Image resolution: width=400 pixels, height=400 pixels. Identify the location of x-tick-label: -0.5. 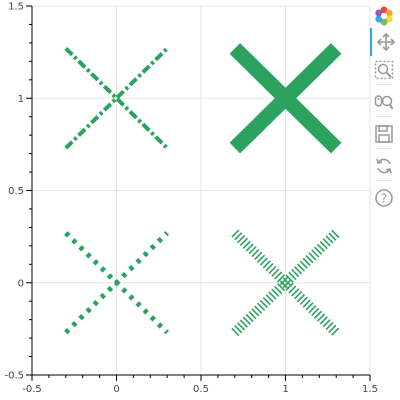
(32, 389).